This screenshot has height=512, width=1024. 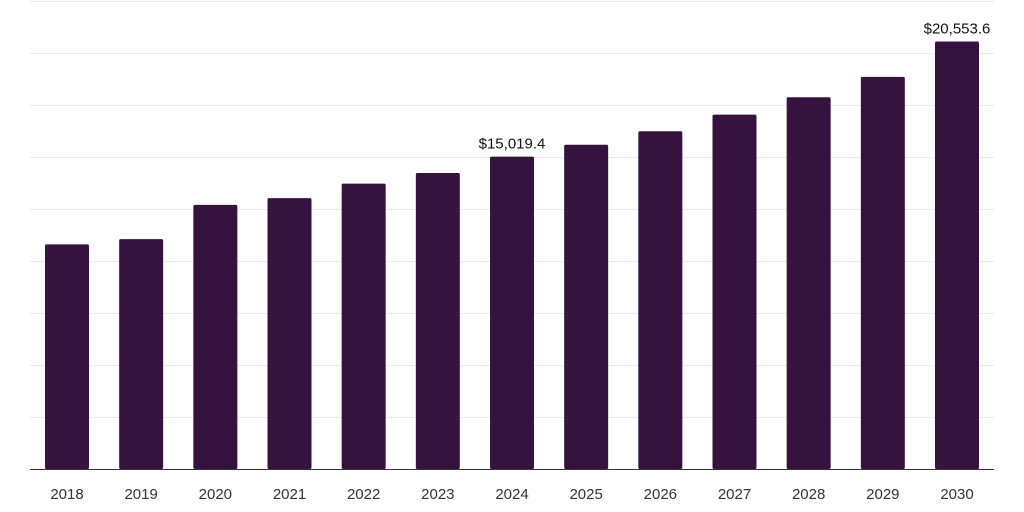 What do you see at coordinates (882, 494) in the screenshot?
I see `x-tick-label: 2029` at bounding box center [882, 494].